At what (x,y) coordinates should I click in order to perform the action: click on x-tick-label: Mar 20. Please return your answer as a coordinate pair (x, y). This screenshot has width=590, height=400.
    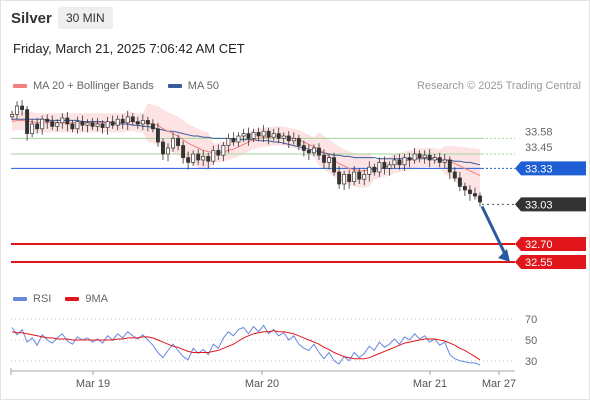
    Looking at the image, I should click on (262, 384).